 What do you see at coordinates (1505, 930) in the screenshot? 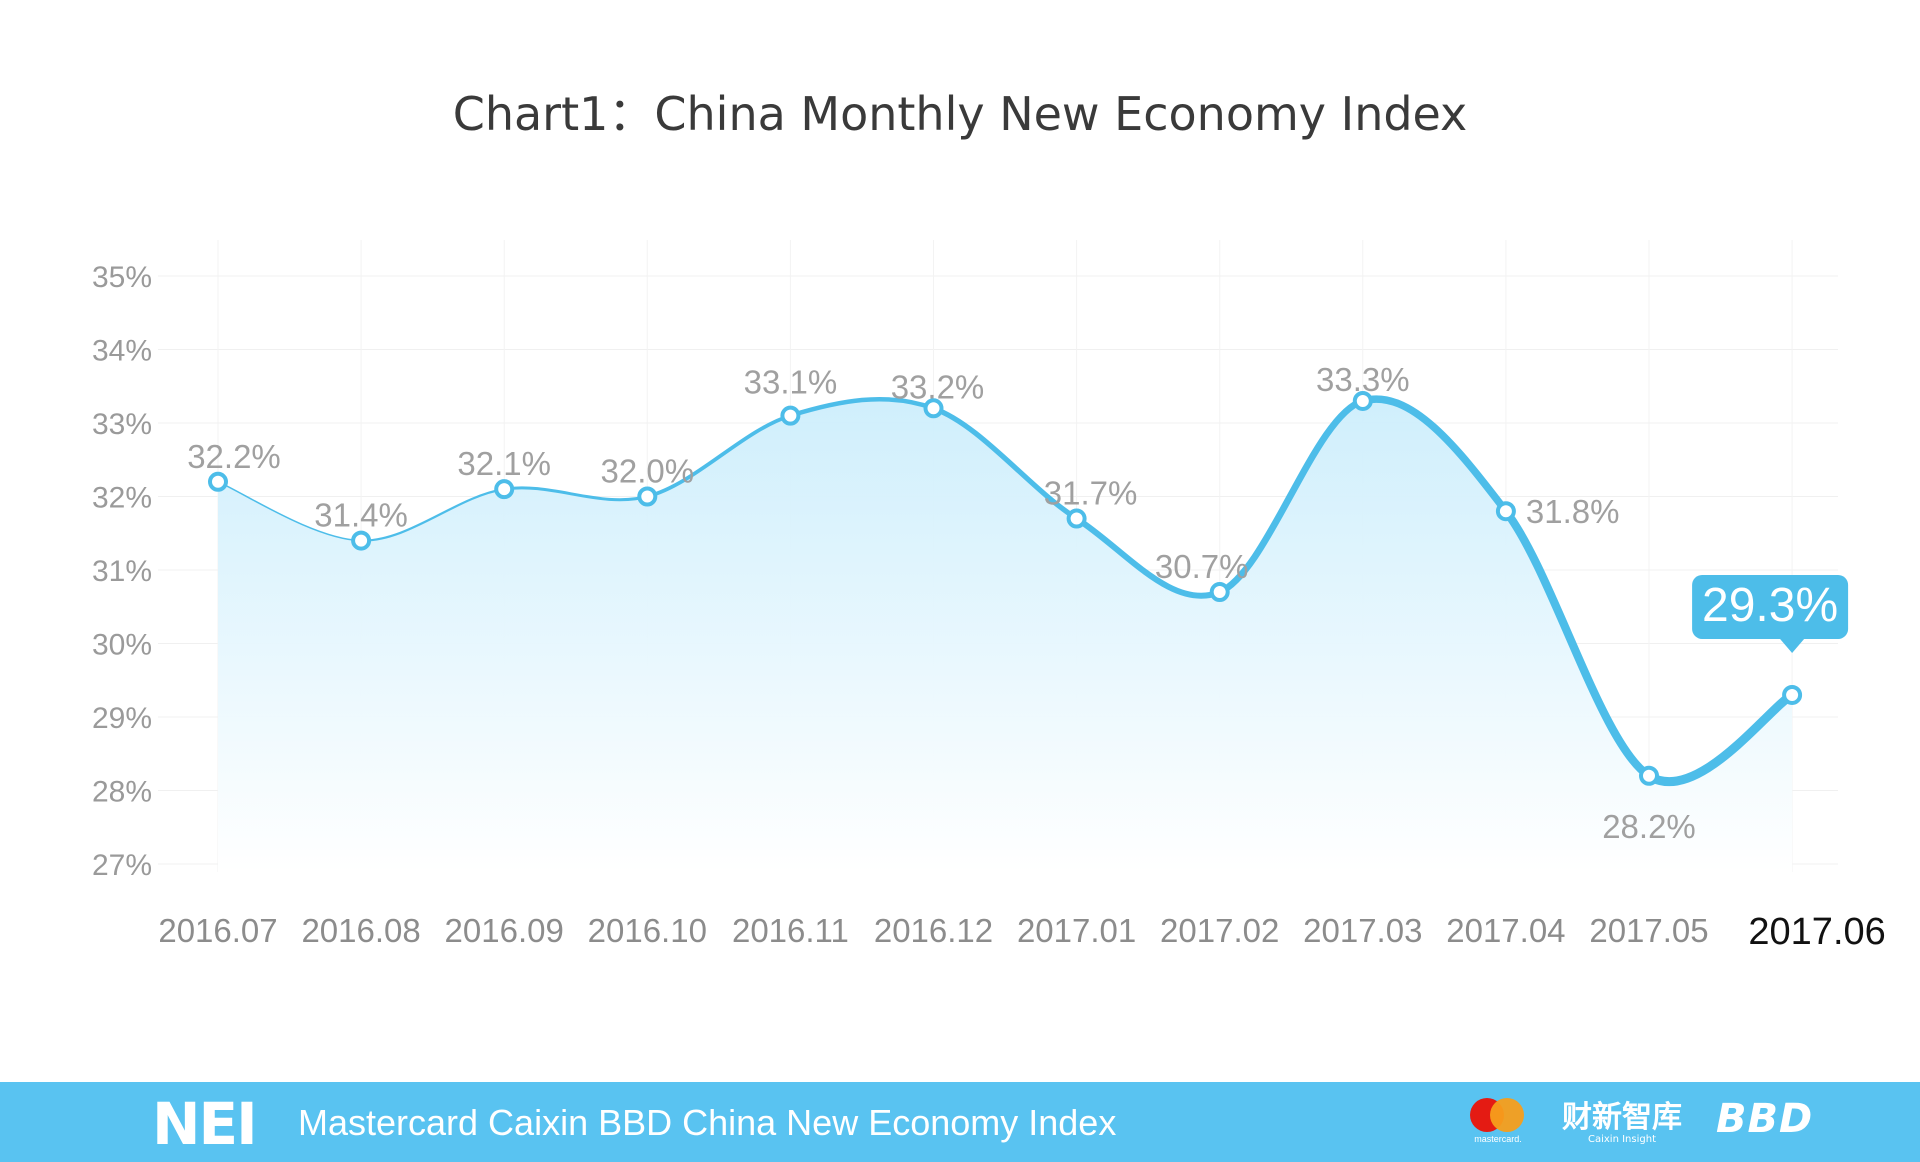
I see `x-tick-label: 2017.04` at bounding box center [1505, 930].